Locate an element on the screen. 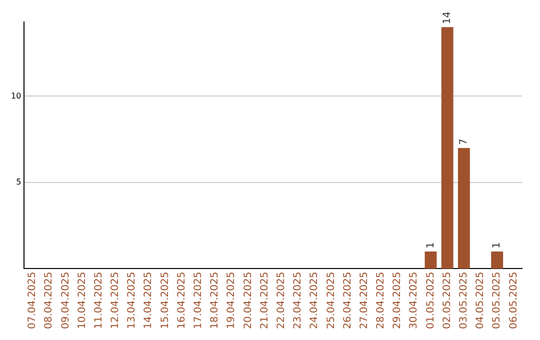 The width and height of the screenshot is (540, 340). x-tick-label: 04.05.2025 is located at coordinates (480, 301).